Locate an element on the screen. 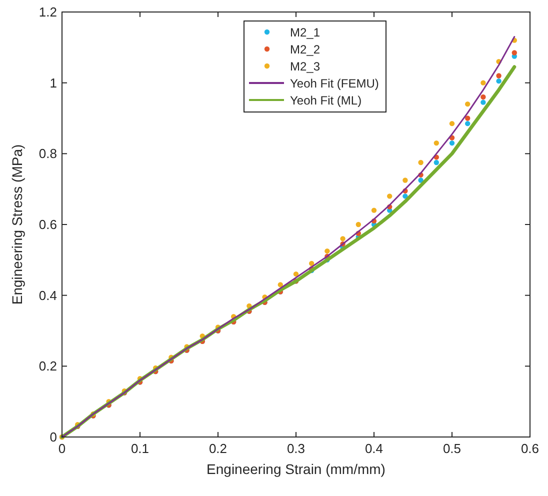 The image size is (548, 496). y-tick-label: 0.4 is located at coordinates (47, 295).